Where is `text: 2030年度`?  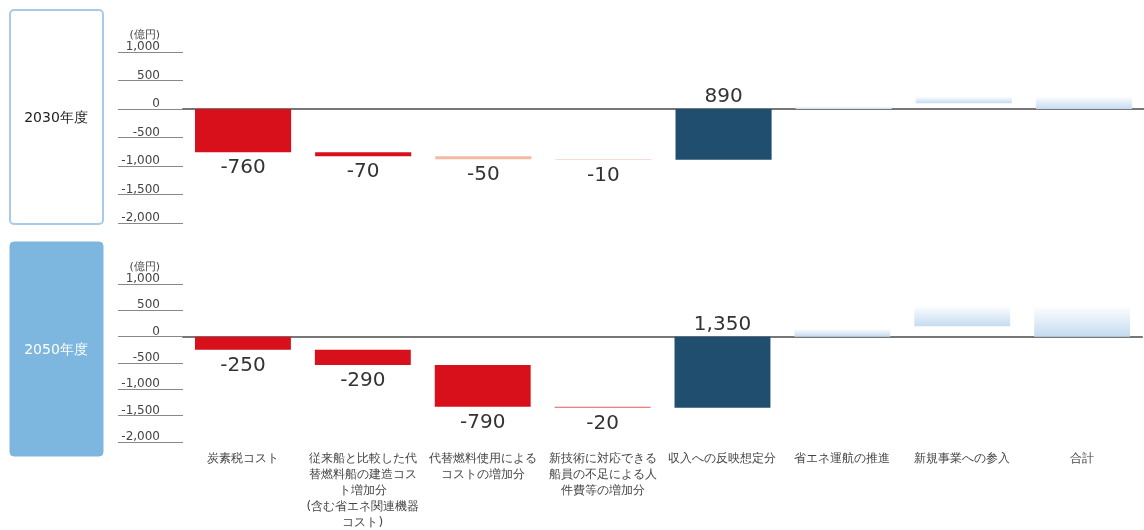 text: 2030年度 is located at coordinates (56, 117).